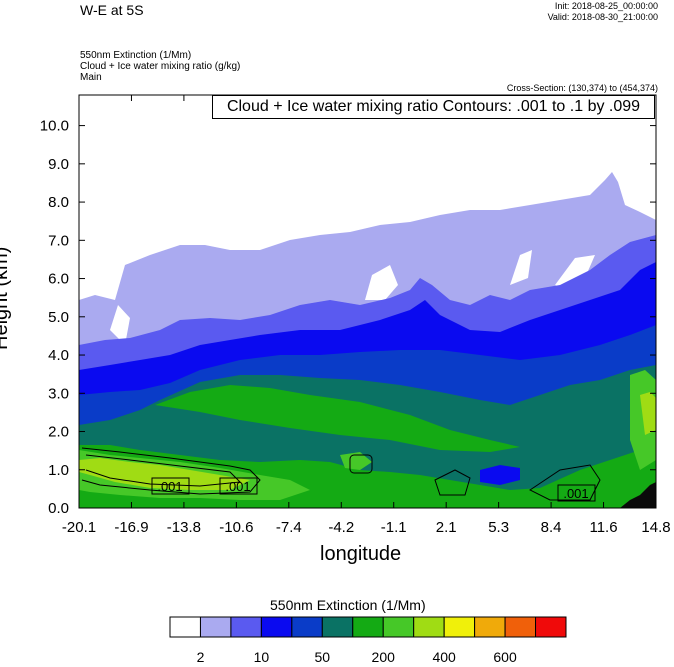 The width and height of the screenshot is (674, 667). Describe the element at coordinates (341, 527) in the screenshot. I see `x-tick-label: -4.2` at that location.